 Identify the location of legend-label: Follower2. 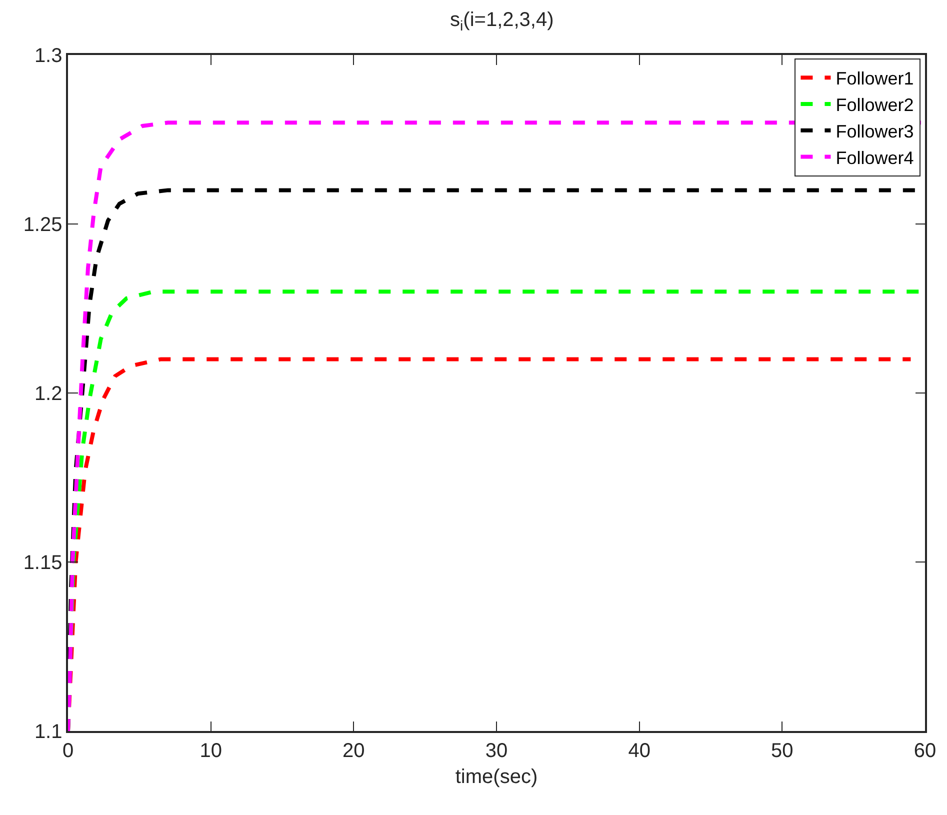
(875, 105).